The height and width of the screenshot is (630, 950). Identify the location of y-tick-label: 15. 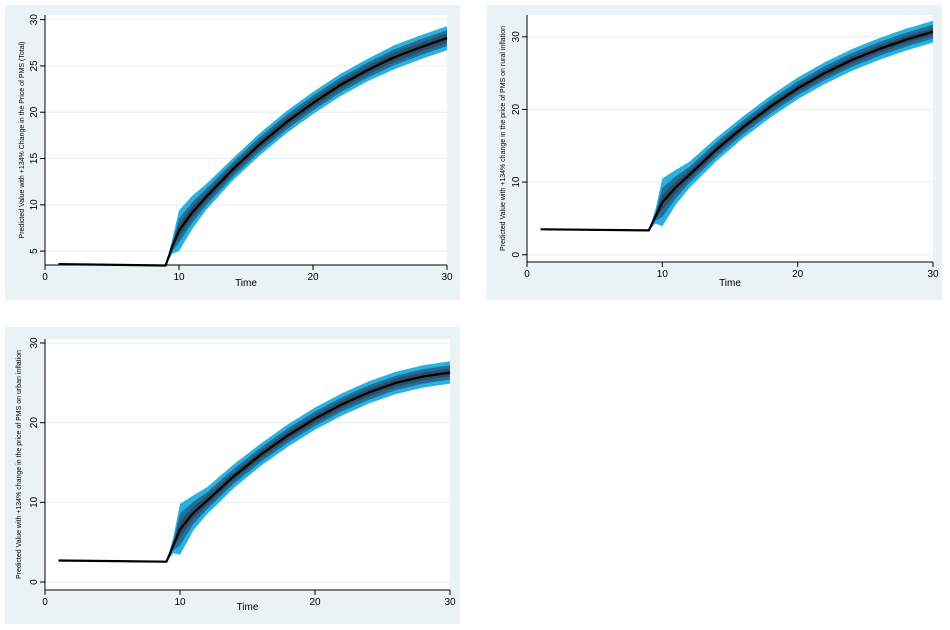
(34, 159).